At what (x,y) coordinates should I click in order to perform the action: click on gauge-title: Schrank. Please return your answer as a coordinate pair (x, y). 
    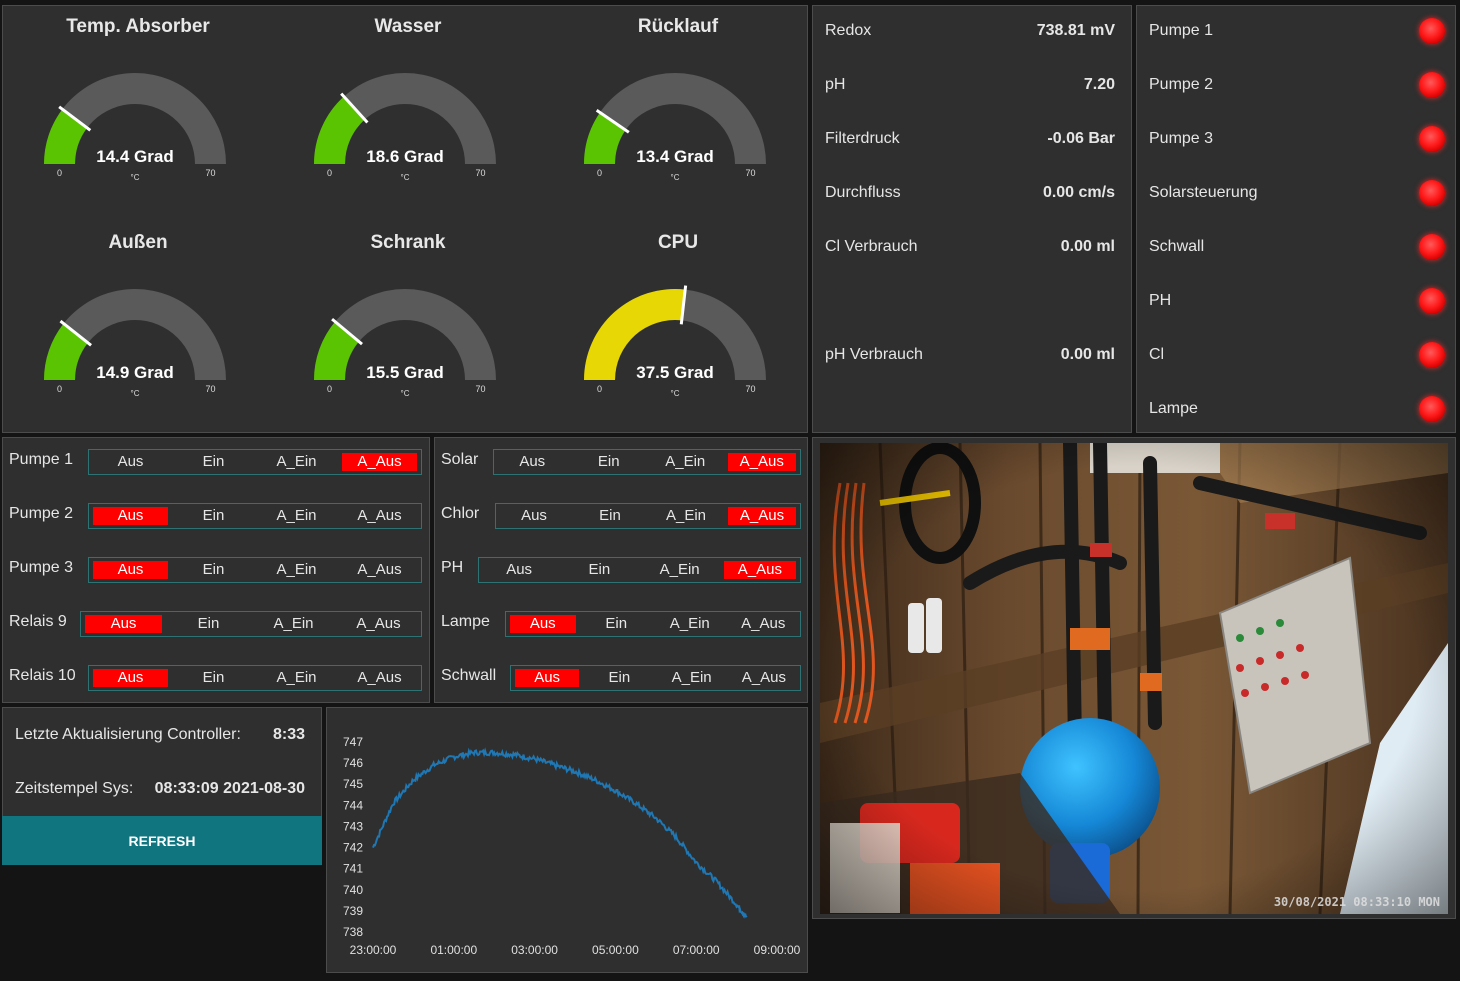
    Looking at the image, I should click on (408, 242).